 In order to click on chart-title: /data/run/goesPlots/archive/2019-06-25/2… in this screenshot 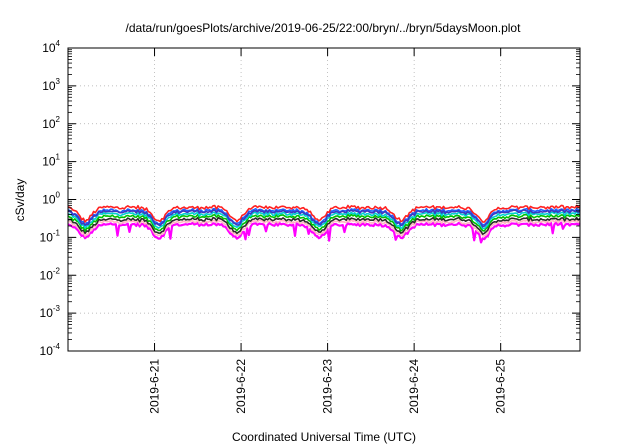, I will do `click(324, 28)`.